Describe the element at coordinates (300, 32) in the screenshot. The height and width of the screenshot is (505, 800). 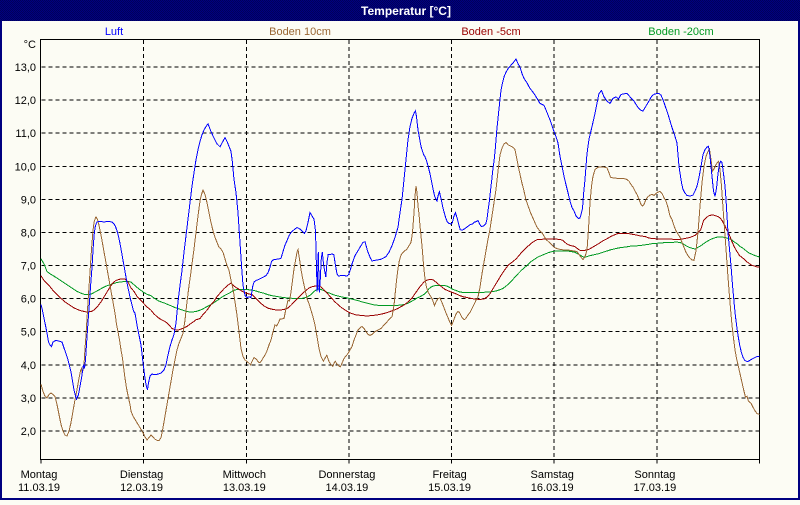
I see `svg-text: Boden 10cm` at that location.